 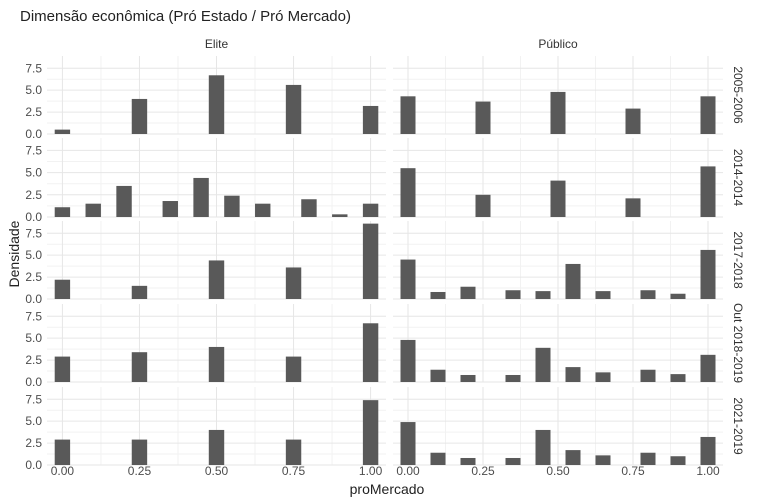 I want to click on column-strip-p-blico: Público, so click(x=558, y=44).